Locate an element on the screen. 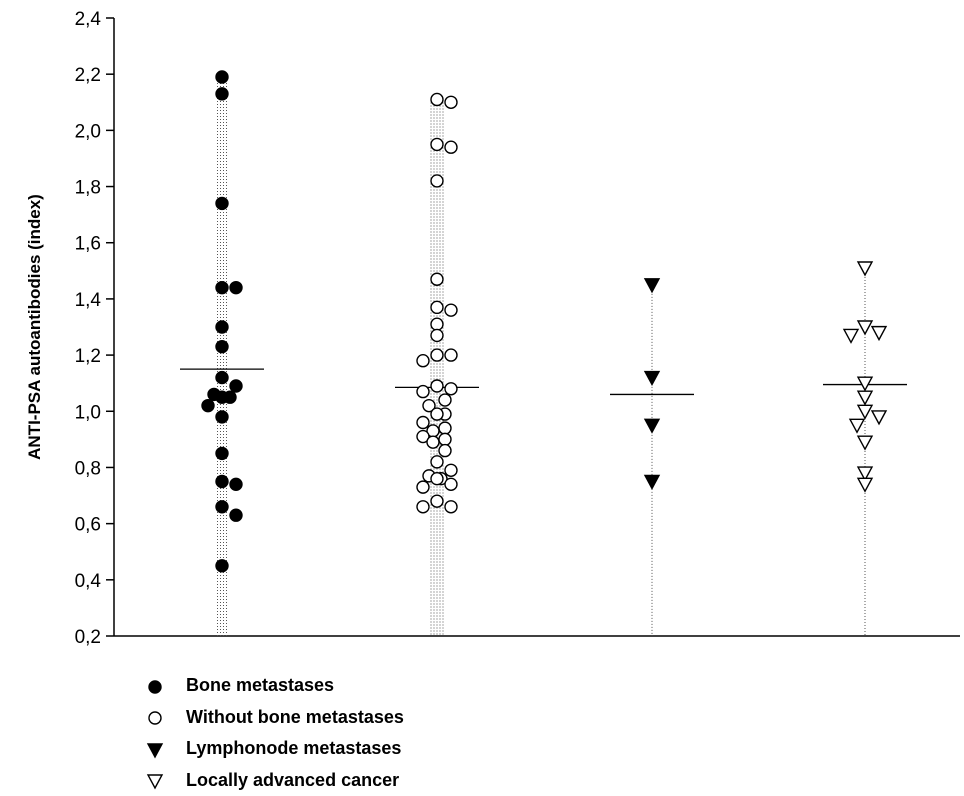 The image size is (964, 796). y-axis-title: ANTI-PSA autoantibodies (index) is located at coordinates (34, 327).